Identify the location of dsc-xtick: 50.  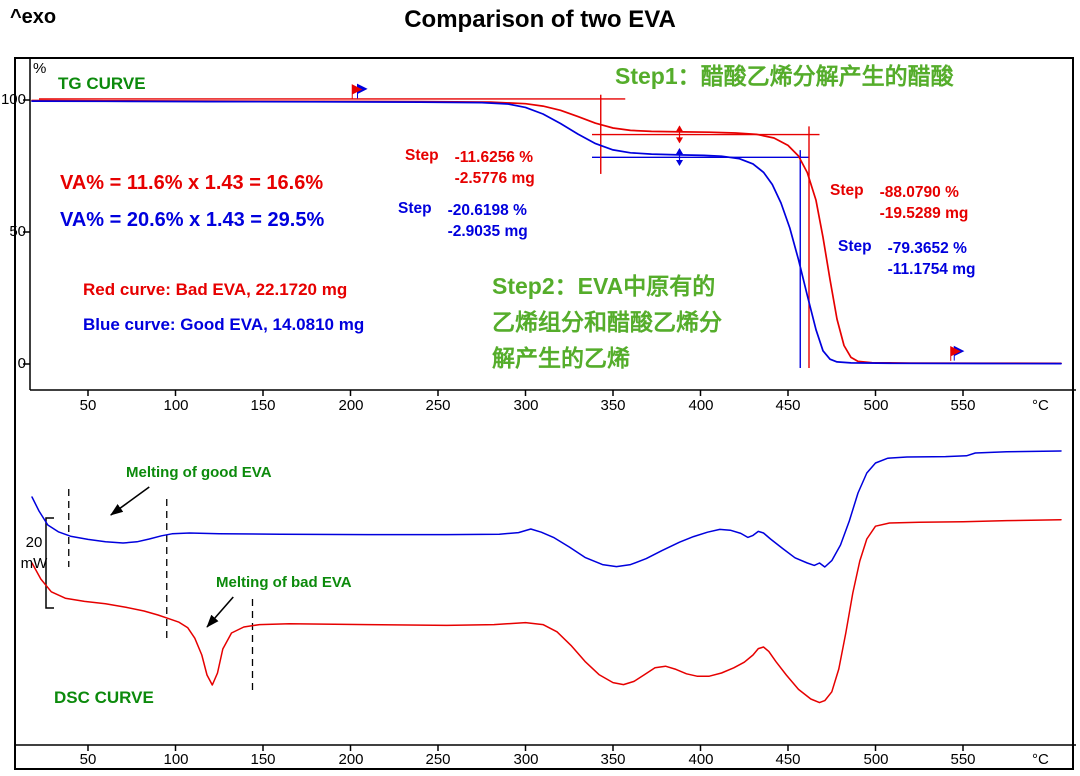
(88, 759).